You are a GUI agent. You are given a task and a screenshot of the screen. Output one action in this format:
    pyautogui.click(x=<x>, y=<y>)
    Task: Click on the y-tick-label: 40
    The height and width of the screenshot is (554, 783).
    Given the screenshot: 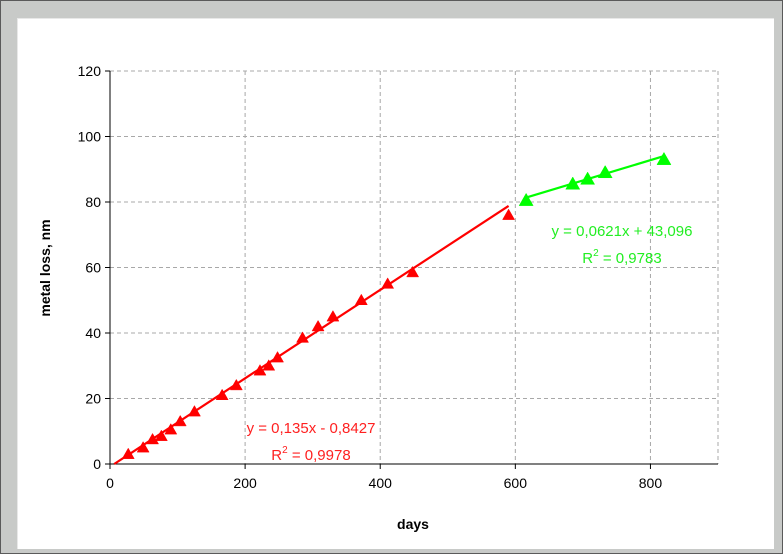 What is the action you would take?
    pyautogui.click(x=93, y=333)
    